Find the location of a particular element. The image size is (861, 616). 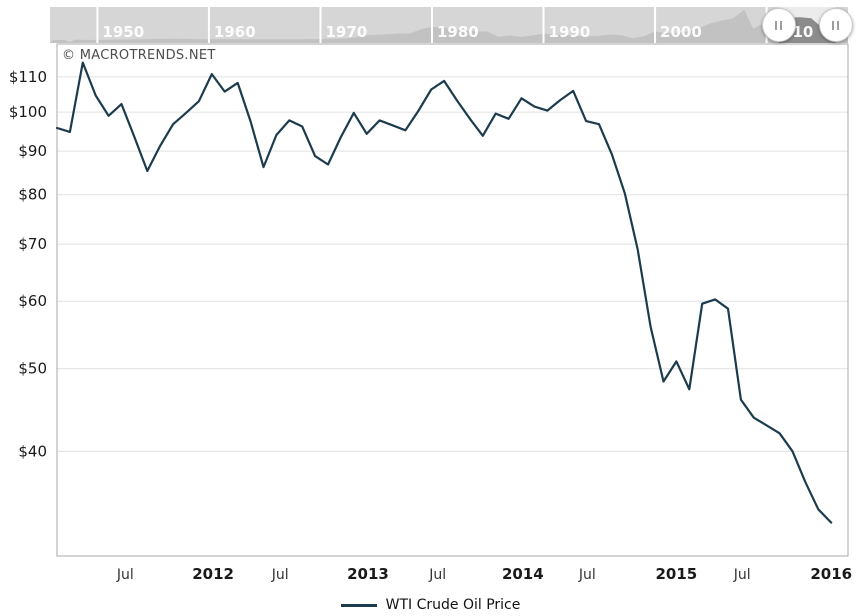

x-tick-label: 2014 is located at coordinates (523, 574).